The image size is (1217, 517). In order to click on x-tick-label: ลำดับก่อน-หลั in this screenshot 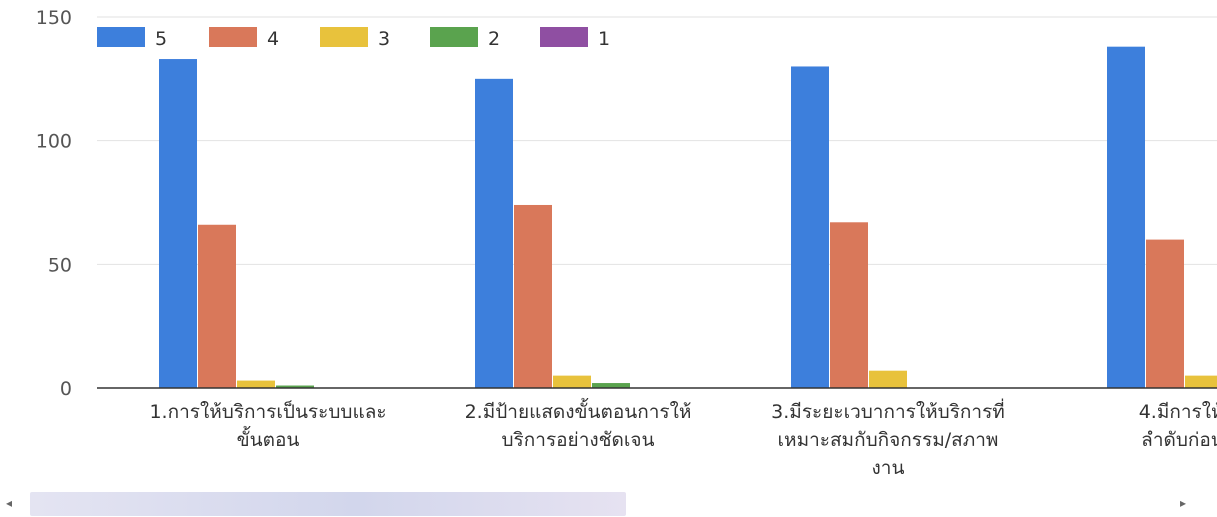, I will do `click(1179, 440)`.